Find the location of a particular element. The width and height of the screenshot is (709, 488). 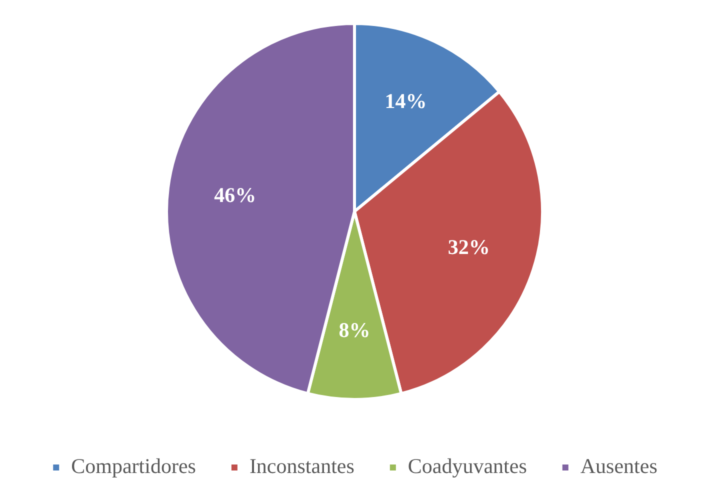

data-label: 46% is located at coordinates (235, 194).